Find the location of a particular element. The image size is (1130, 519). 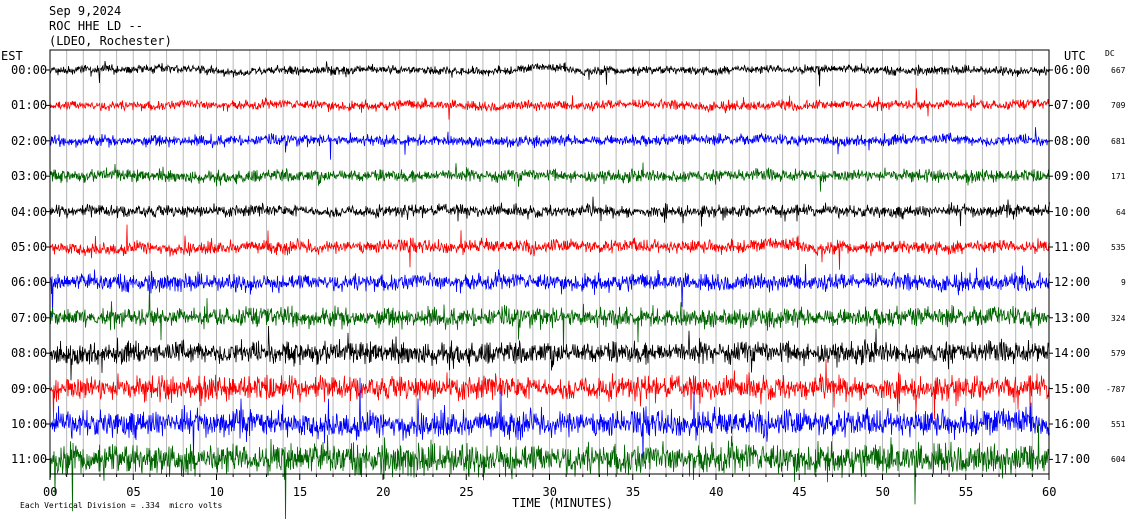

dc-offset-label: 171 is located at coordinates (1118, 177).